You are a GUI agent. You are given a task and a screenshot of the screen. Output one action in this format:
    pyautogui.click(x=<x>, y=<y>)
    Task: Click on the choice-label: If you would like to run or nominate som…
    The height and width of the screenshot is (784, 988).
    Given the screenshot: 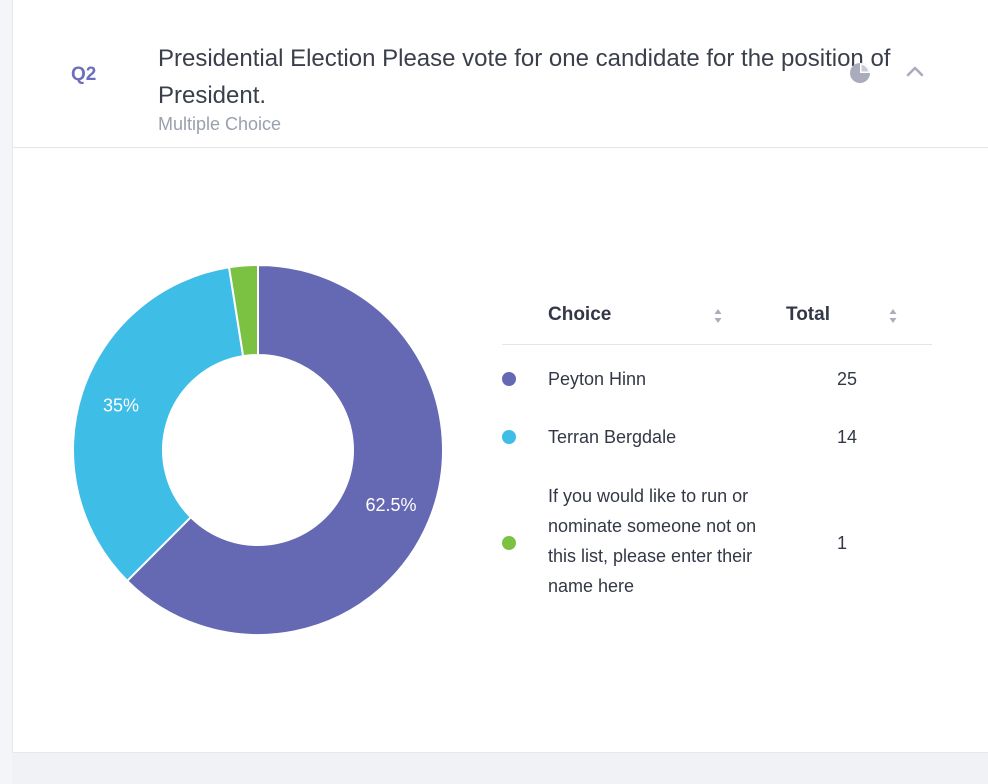 What is the action you would take?
    pyautogui.click(x=652, y=541)
    